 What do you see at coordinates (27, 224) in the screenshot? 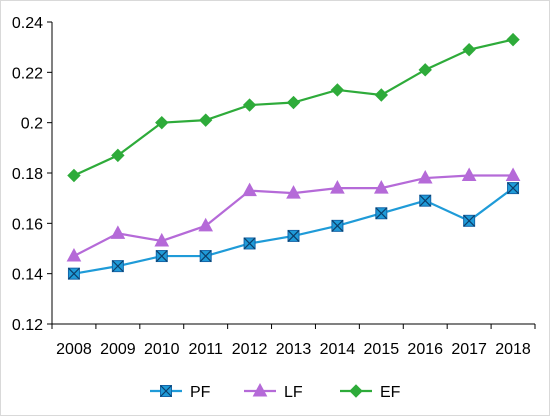
I see `y-tick-label: 0.16` at bounding box center [27, 224].